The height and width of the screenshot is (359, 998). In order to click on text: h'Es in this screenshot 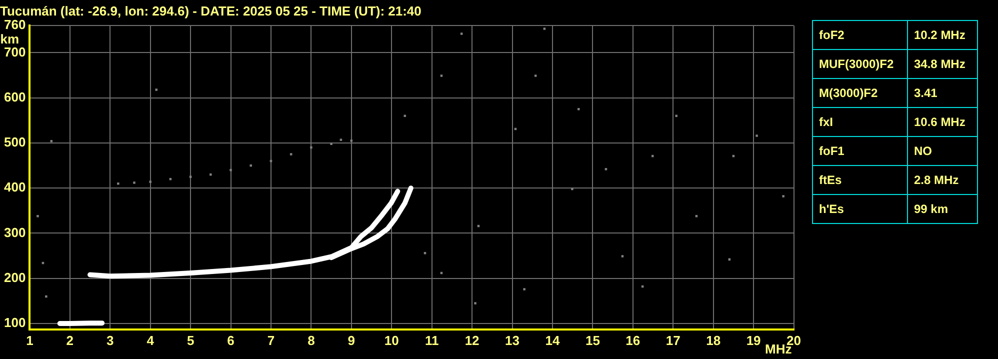, I will do `click(860, 209)`.